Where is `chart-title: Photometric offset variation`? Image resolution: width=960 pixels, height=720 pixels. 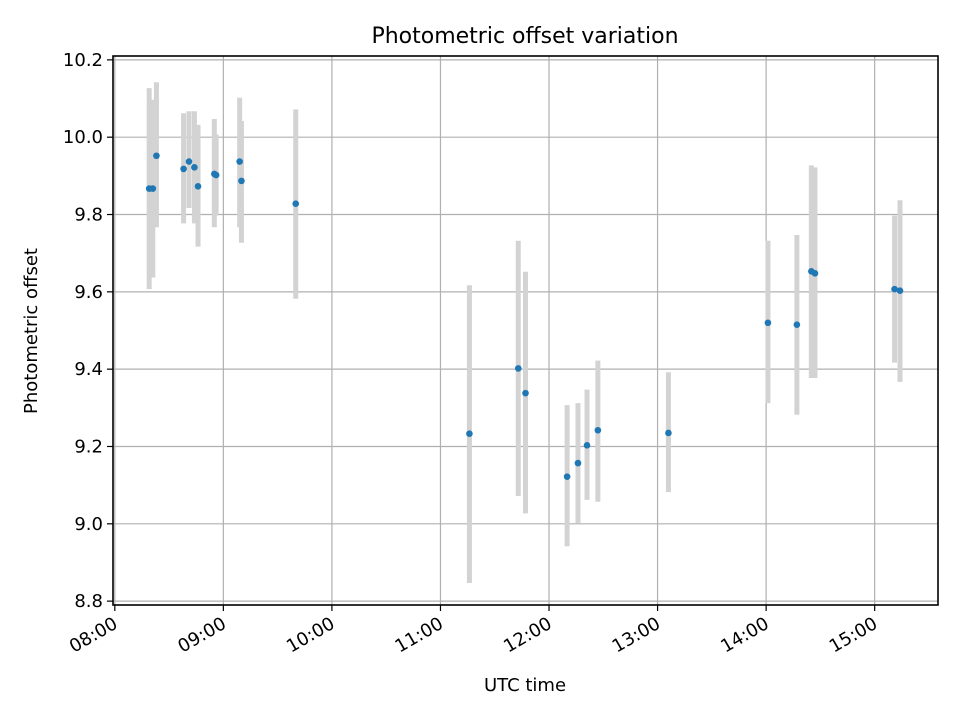 chart-title: Photometric offset variation is located at coordinates (524, 36).